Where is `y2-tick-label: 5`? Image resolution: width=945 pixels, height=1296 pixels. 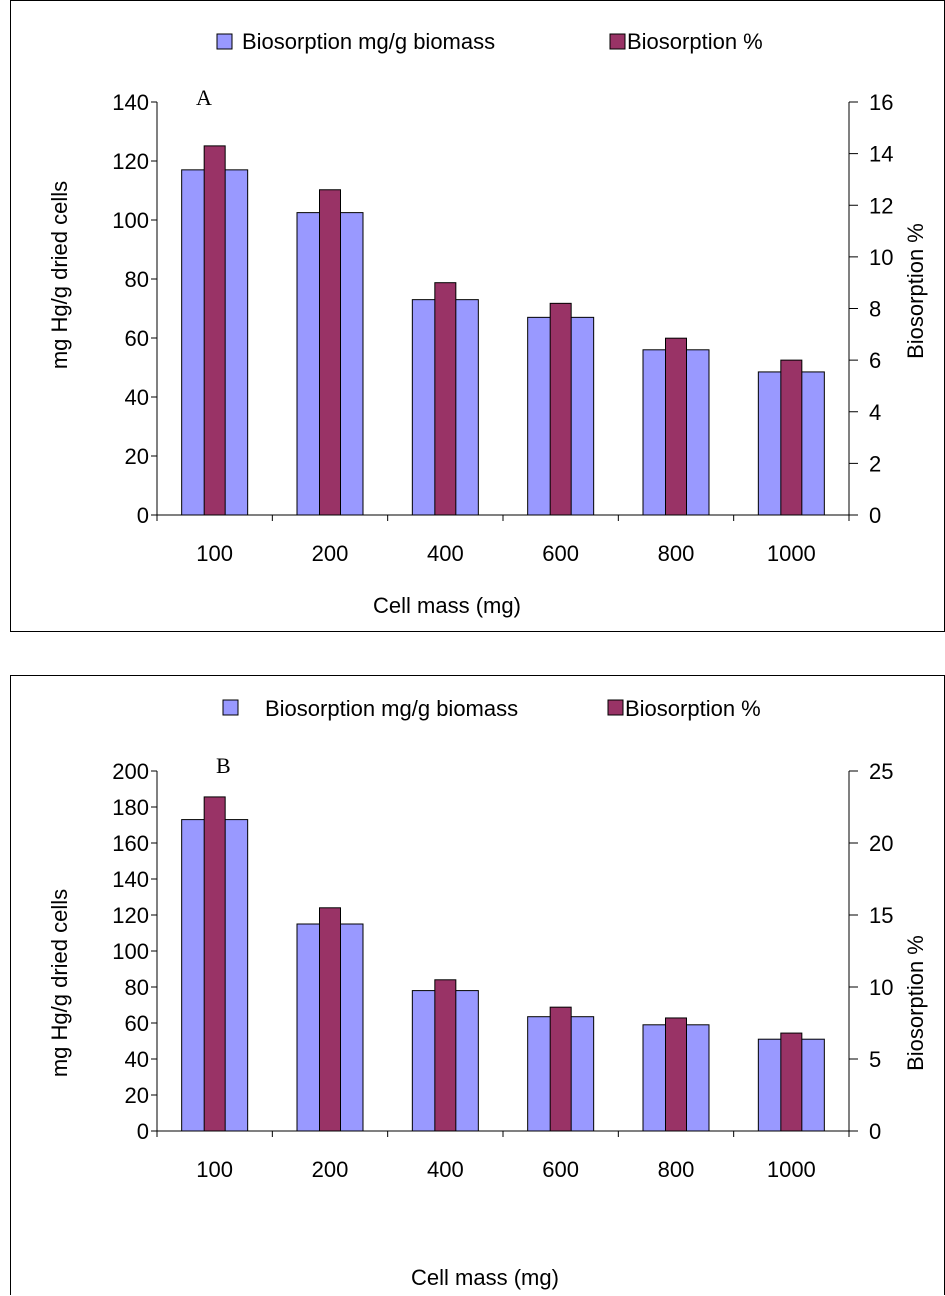 y2-tick-label: 5 is located at coordinates (875, 1059).